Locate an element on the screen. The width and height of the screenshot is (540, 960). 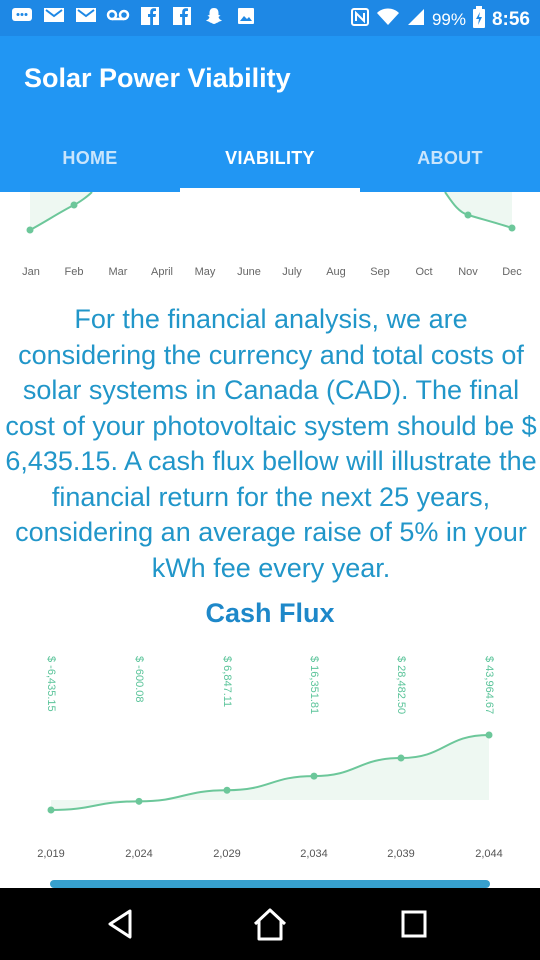
tab-about: ABOUT is located at coordinates (450, 158).